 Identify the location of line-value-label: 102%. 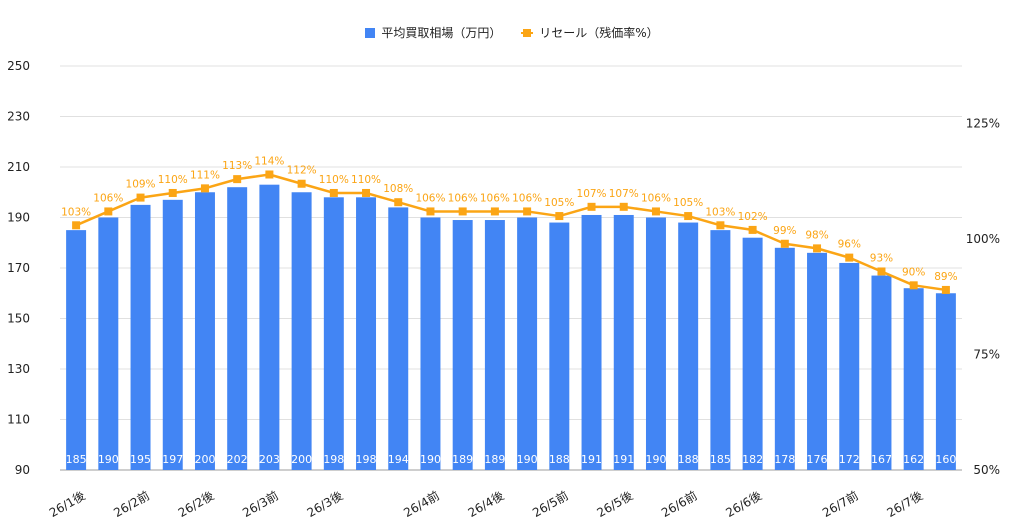
(753, 217).